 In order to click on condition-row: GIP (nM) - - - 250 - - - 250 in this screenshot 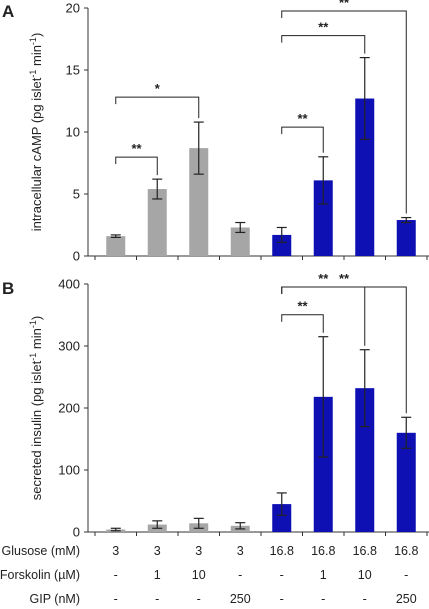, I will do `click(223, 599)`.